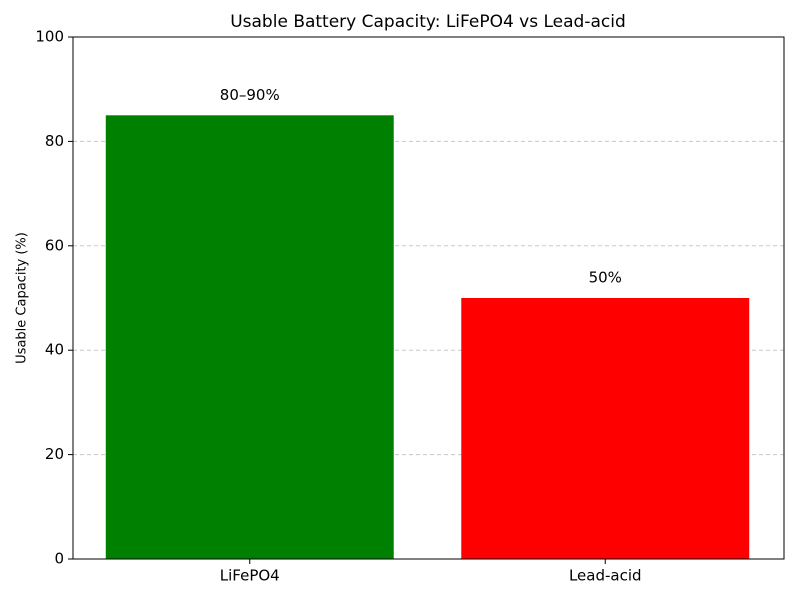 This screenshot has width=800, height=600. What do you see at coordinates (49, 37) in the screenshot?
I see `y-tick-label: 100` at bounding box center [49, 37].